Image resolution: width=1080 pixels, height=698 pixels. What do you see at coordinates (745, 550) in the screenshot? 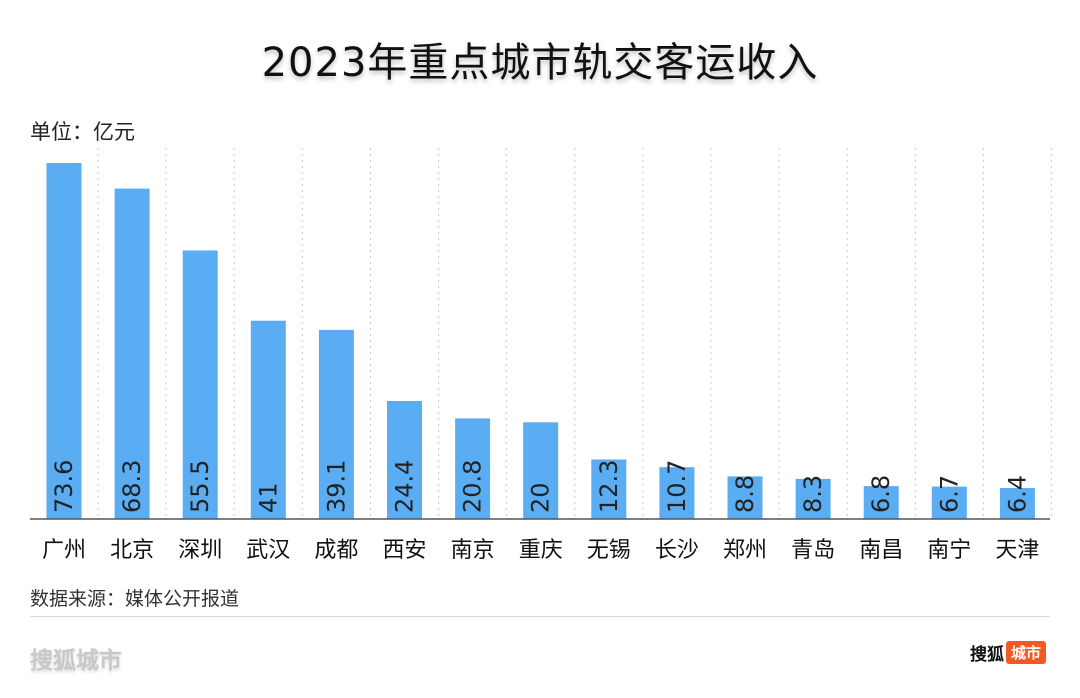
I see `category-label: 郑州` at bounding box center [745, 550].